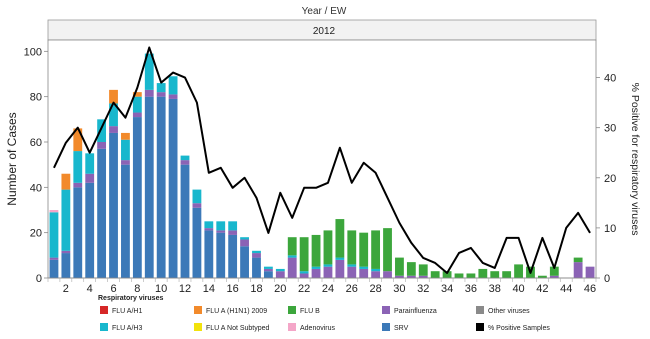  What do you see at coordinates (209, 289) in the screenshot?
I see `x-tick-label: 14` at bounding box center [209, 289].